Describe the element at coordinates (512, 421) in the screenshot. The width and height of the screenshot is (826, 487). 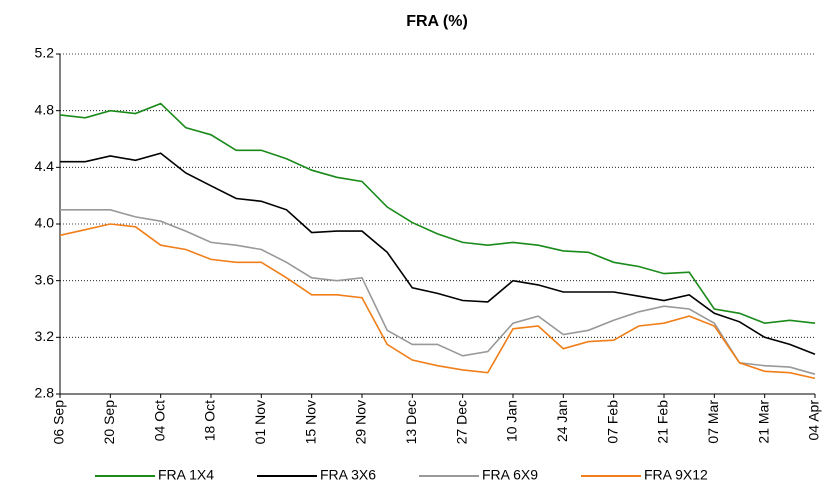
I see `x-tick-label: 10 Jan` at that location.